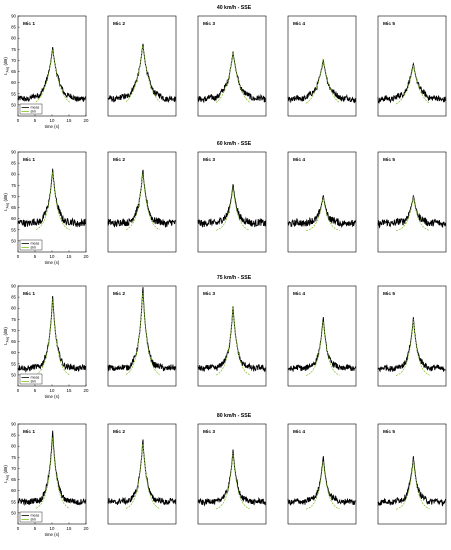 This screenshot has height=550, width=451. What do you see at coordinates (5, 209) in the screenshot?
I see `y-label-main: L` at bounding box center [5, 209].